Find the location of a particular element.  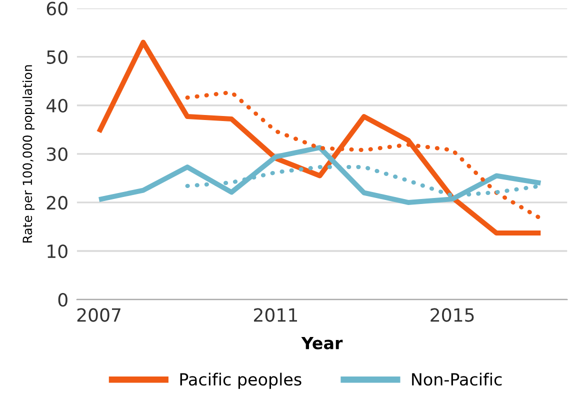

y-tick-label: 40 is located at coordinates (57, 105).